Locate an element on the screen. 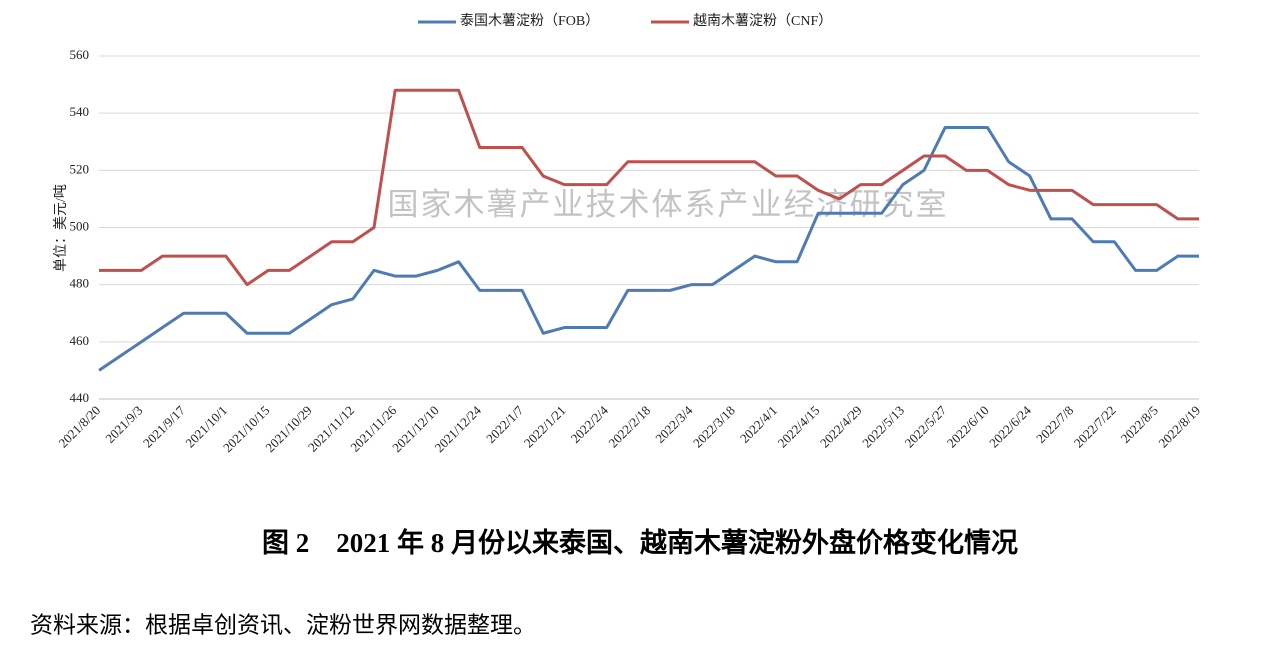 This screenshot has height=647, width=1263. legend-label: 泰国木薯淀粉（FOB） is located at coordinates (529, 21).